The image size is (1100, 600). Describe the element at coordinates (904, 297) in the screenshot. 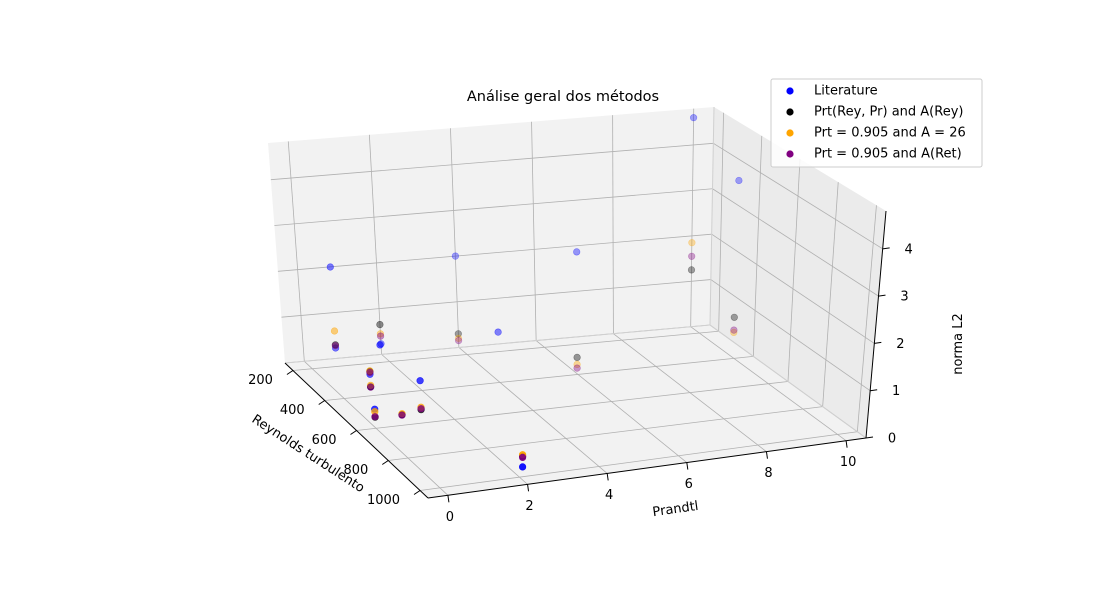

I see `z-tick-label: 3` at that location.